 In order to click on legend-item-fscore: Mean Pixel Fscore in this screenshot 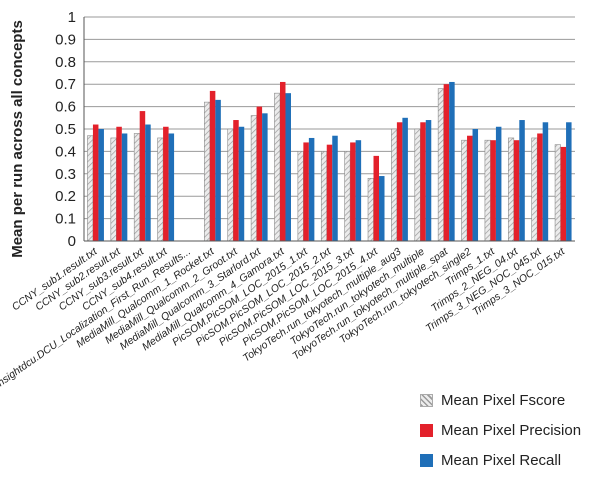, I will do `click(492, 400)`.